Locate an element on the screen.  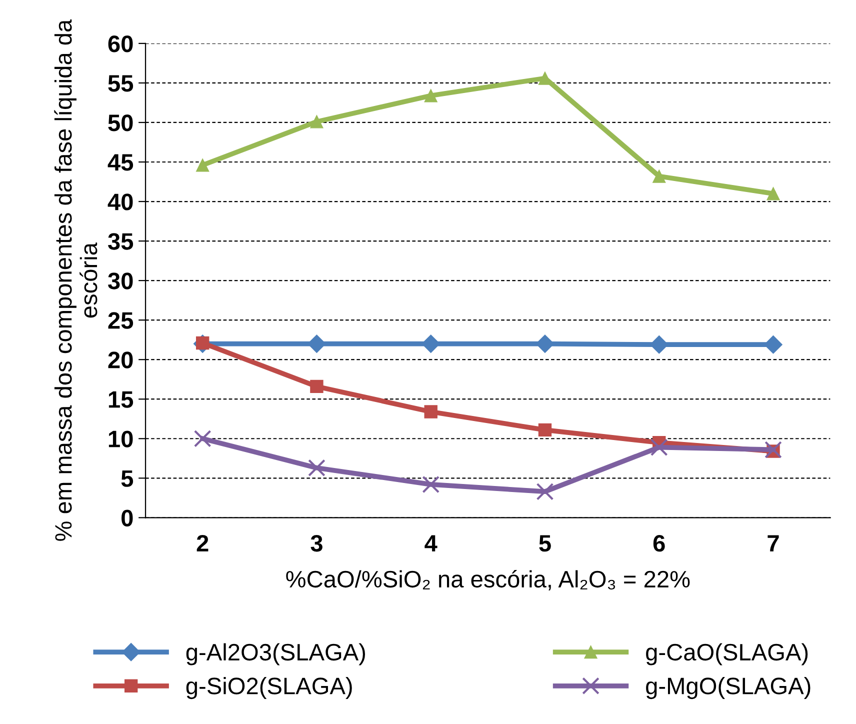
y-tick-label: 60 is located at coordinates (120, 44).